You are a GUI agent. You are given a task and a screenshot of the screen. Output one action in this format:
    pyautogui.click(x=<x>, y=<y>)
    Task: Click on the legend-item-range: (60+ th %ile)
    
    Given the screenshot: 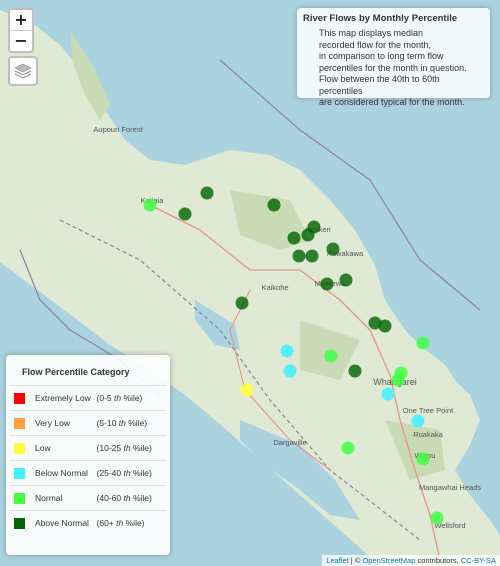 What is the action you would take?
    pyautogui.click(x=120, y=523)
    